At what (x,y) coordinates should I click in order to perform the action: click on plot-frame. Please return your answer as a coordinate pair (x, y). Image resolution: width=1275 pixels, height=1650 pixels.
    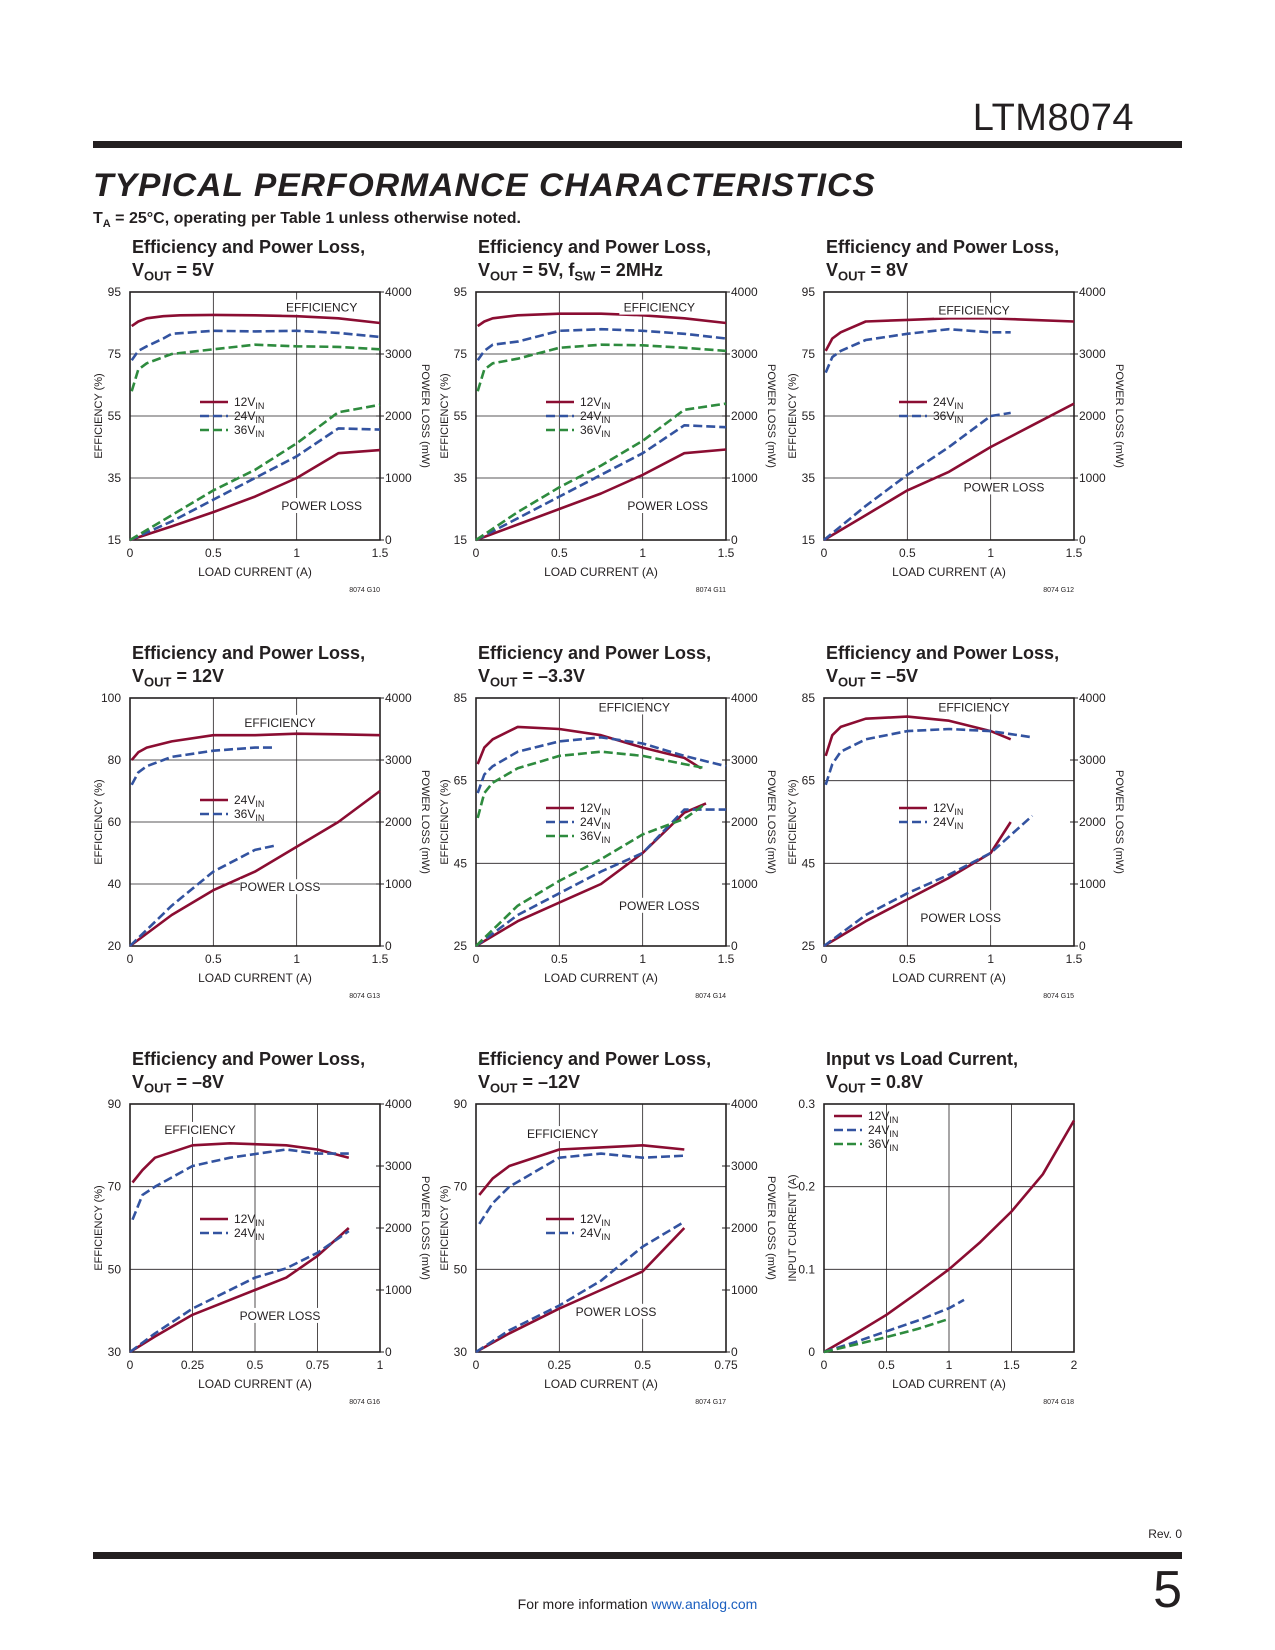
    Looking at the image, I should click on (949, 1228).